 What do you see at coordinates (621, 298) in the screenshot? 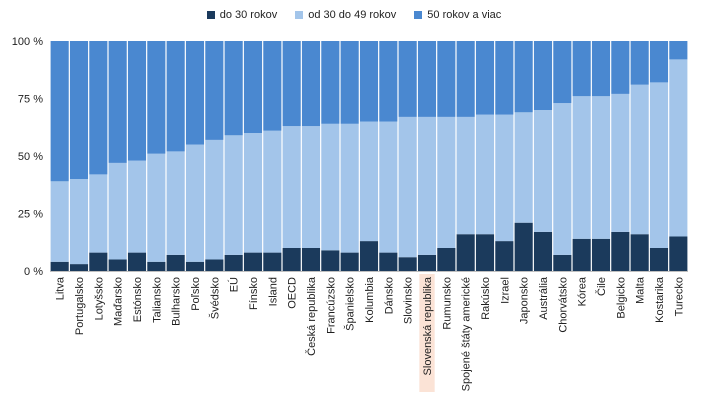
I see `category-label: Belgicko` at bounding box center [621, 298].